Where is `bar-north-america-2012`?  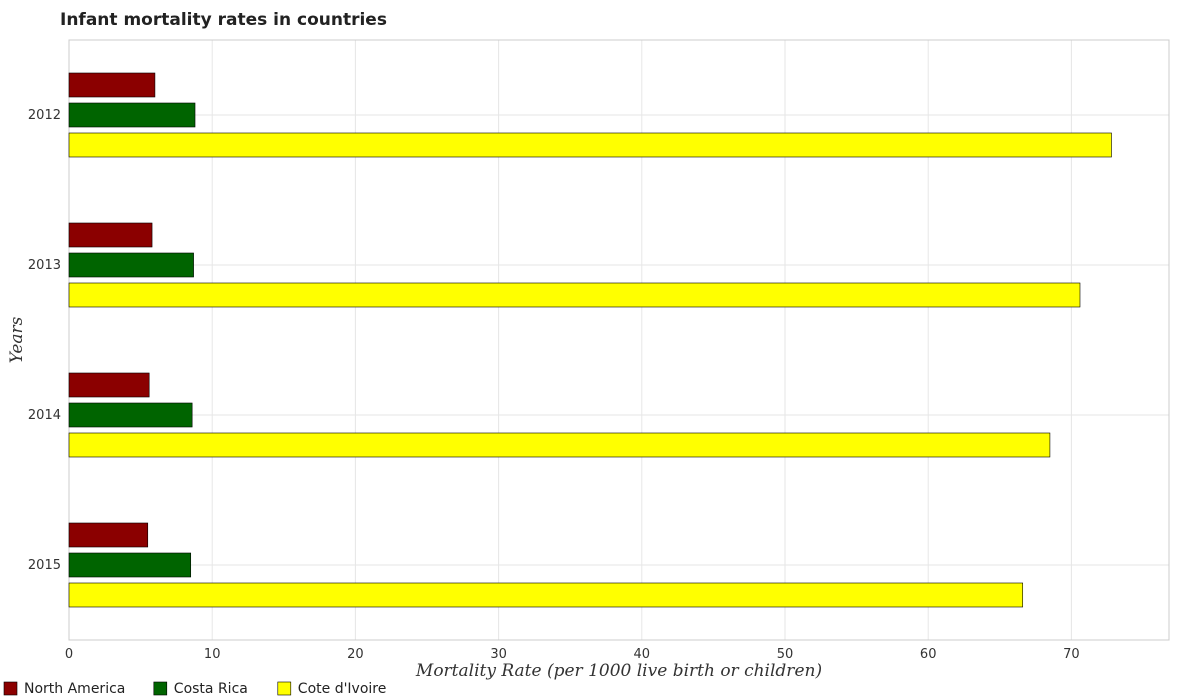
bar-north-america-2012 is located at coordinates (112, 85).